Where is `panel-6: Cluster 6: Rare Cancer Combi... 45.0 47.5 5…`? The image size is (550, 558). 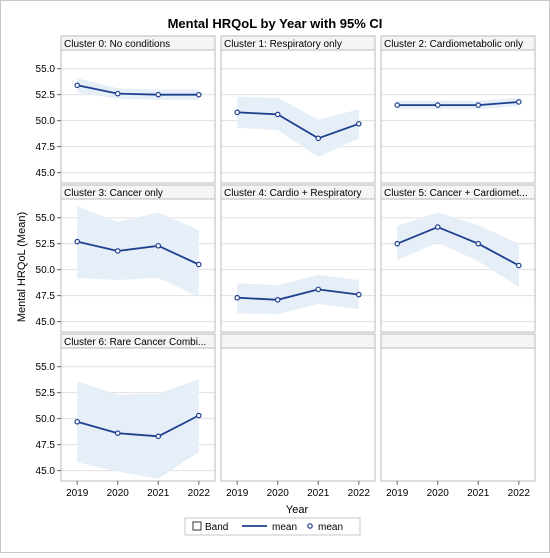
panel-6: Cluster 6: Rare Cancer Combi... 45.0 47.5 5… is located at coordinates (126, 416).